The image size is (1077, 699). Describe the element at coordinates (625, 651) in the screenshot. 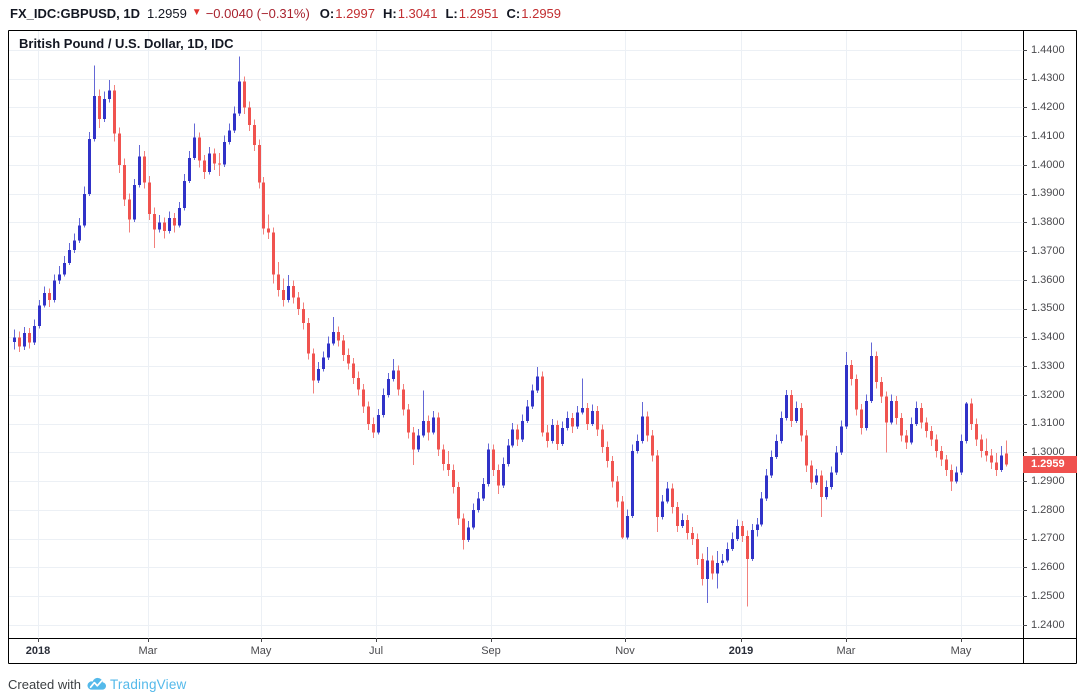

I see `time-tick-label: Nov` at that location.